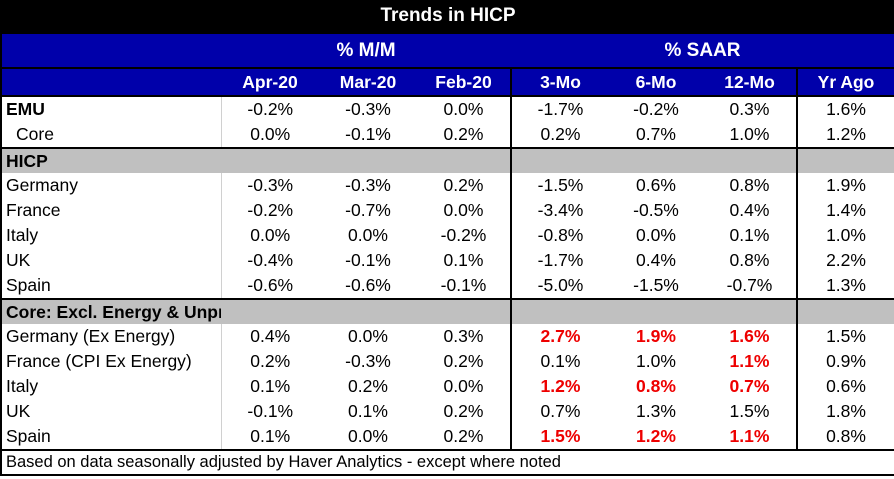 This screenshot has width=894, height=479. What do you see at coordinates (110, 411) in the screenshot?
I see `row-label: UK` at bounding box center [110, 411].